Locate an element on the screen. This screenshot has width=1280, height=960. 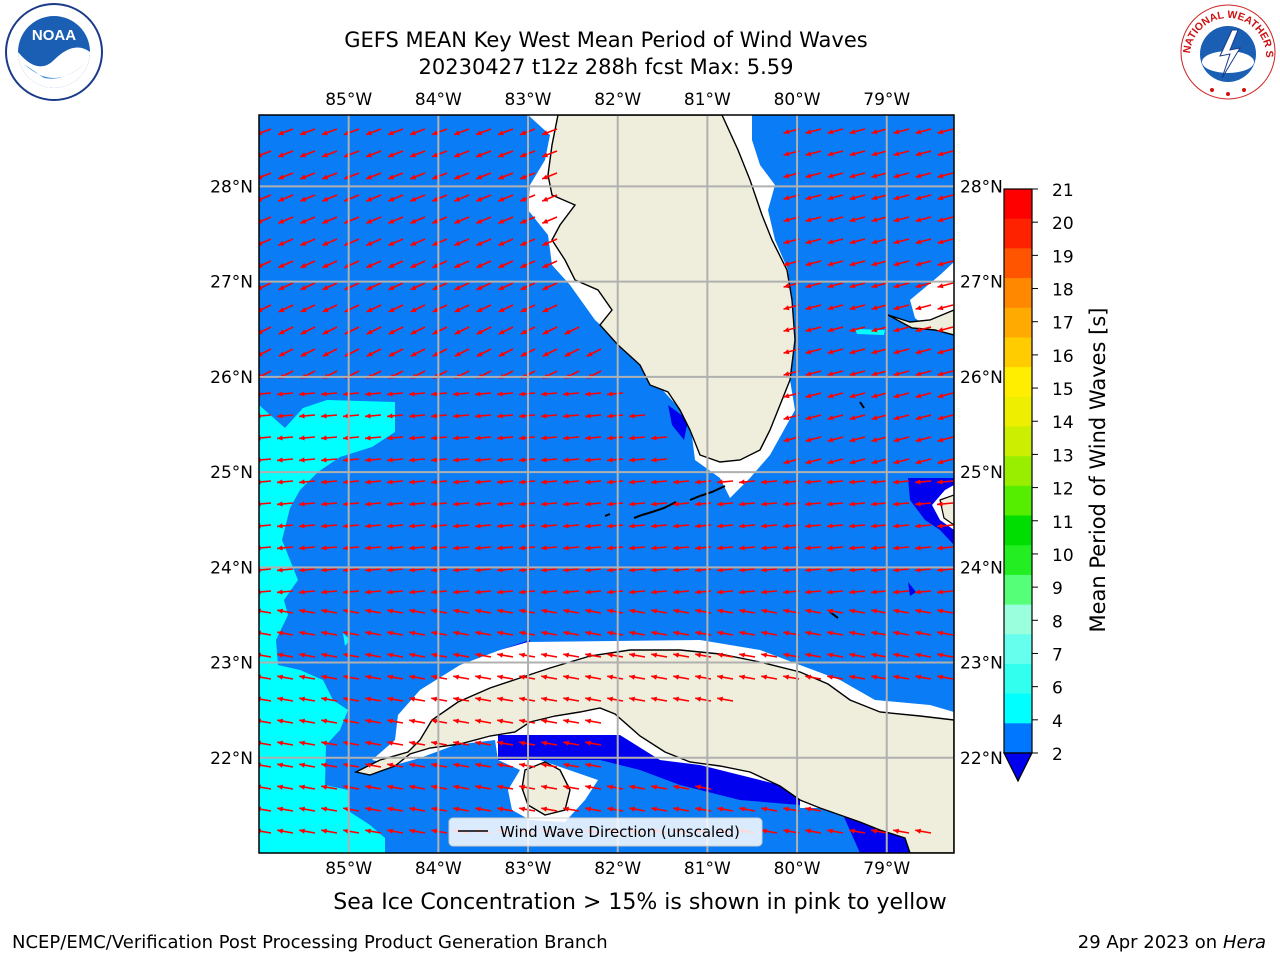
legend-label: Wind Wave Direction (unscaled) is located at coordinates (620, 832).